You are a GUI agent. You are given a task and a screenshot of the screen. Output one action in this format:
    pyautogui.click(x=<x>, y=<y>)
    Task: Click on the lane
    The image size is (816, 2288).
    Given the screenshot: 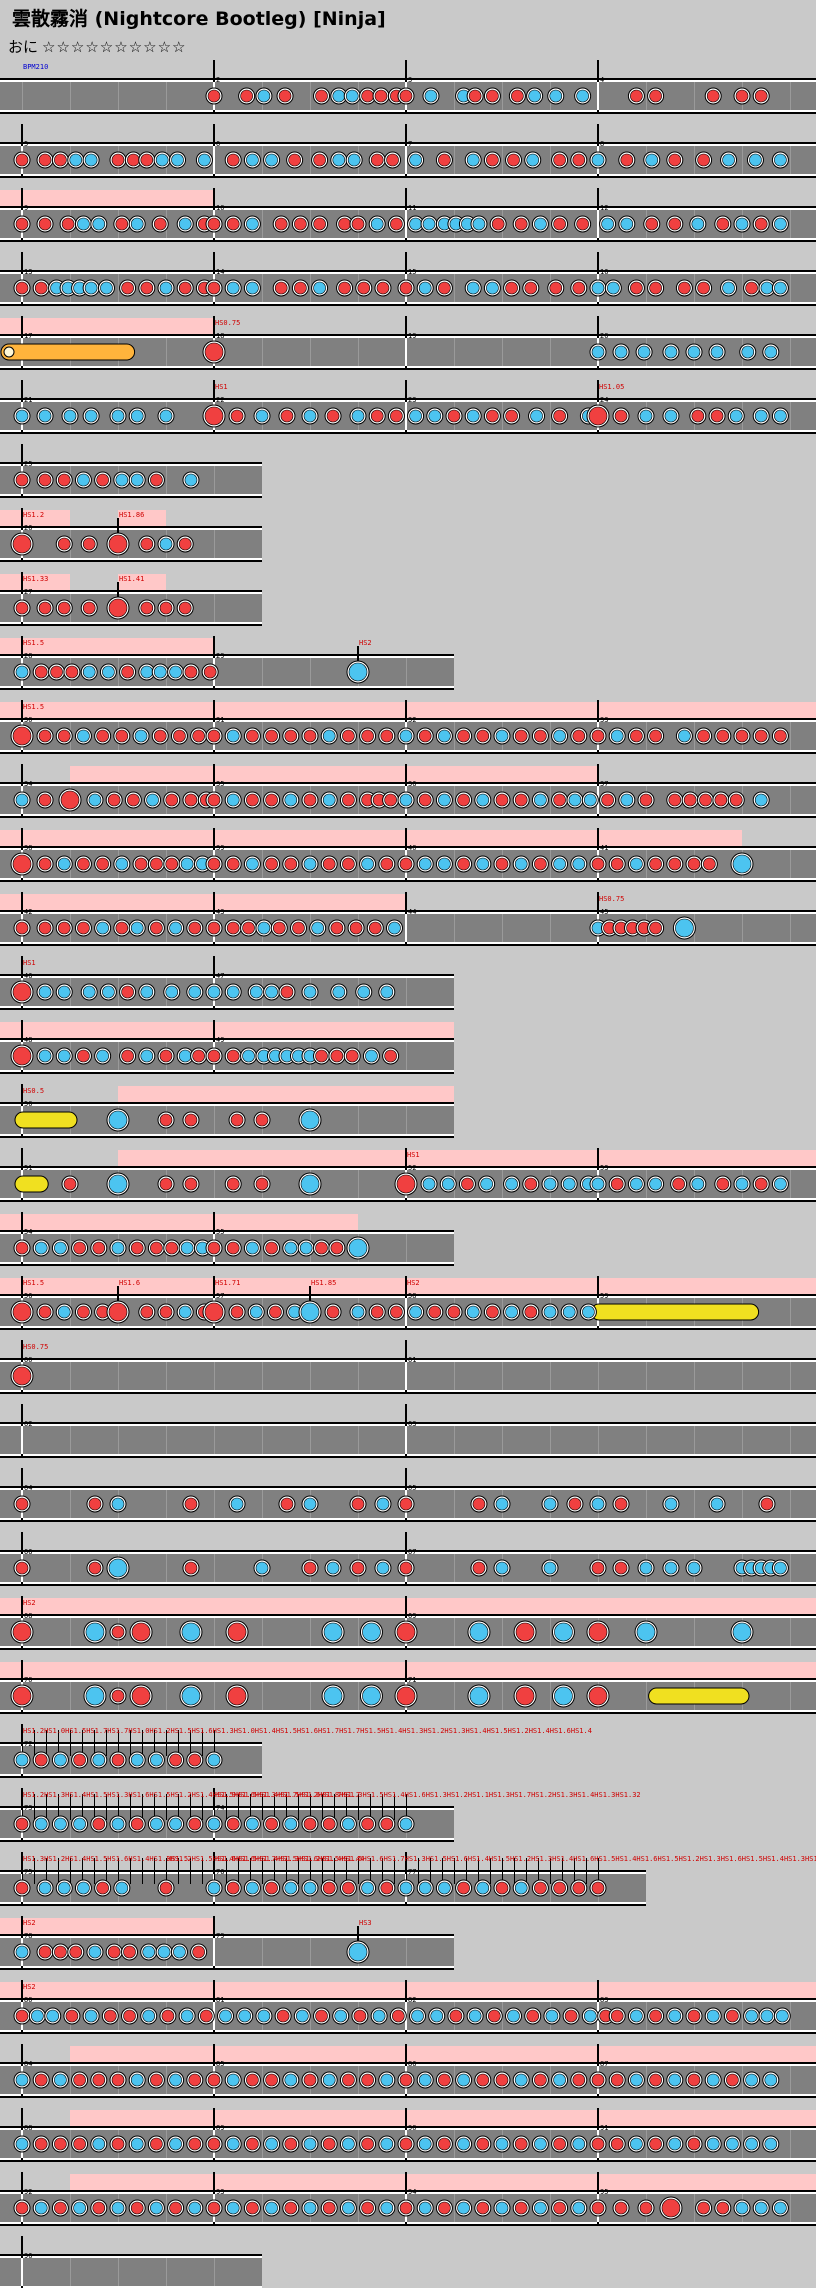 What is the action you would take?
    pyautogui.click(x=131, y=2272)
    